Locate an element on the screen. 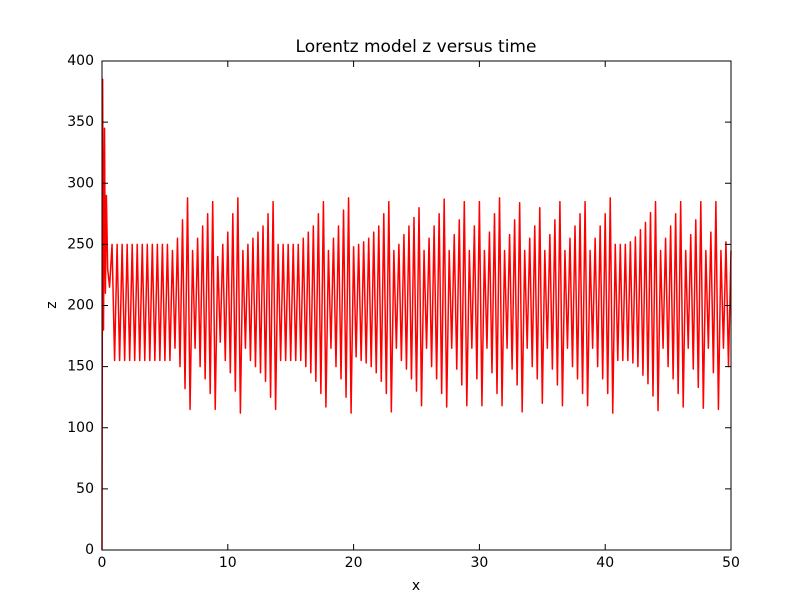  x-tick-label: 30 is located at coordinates (479, 563).